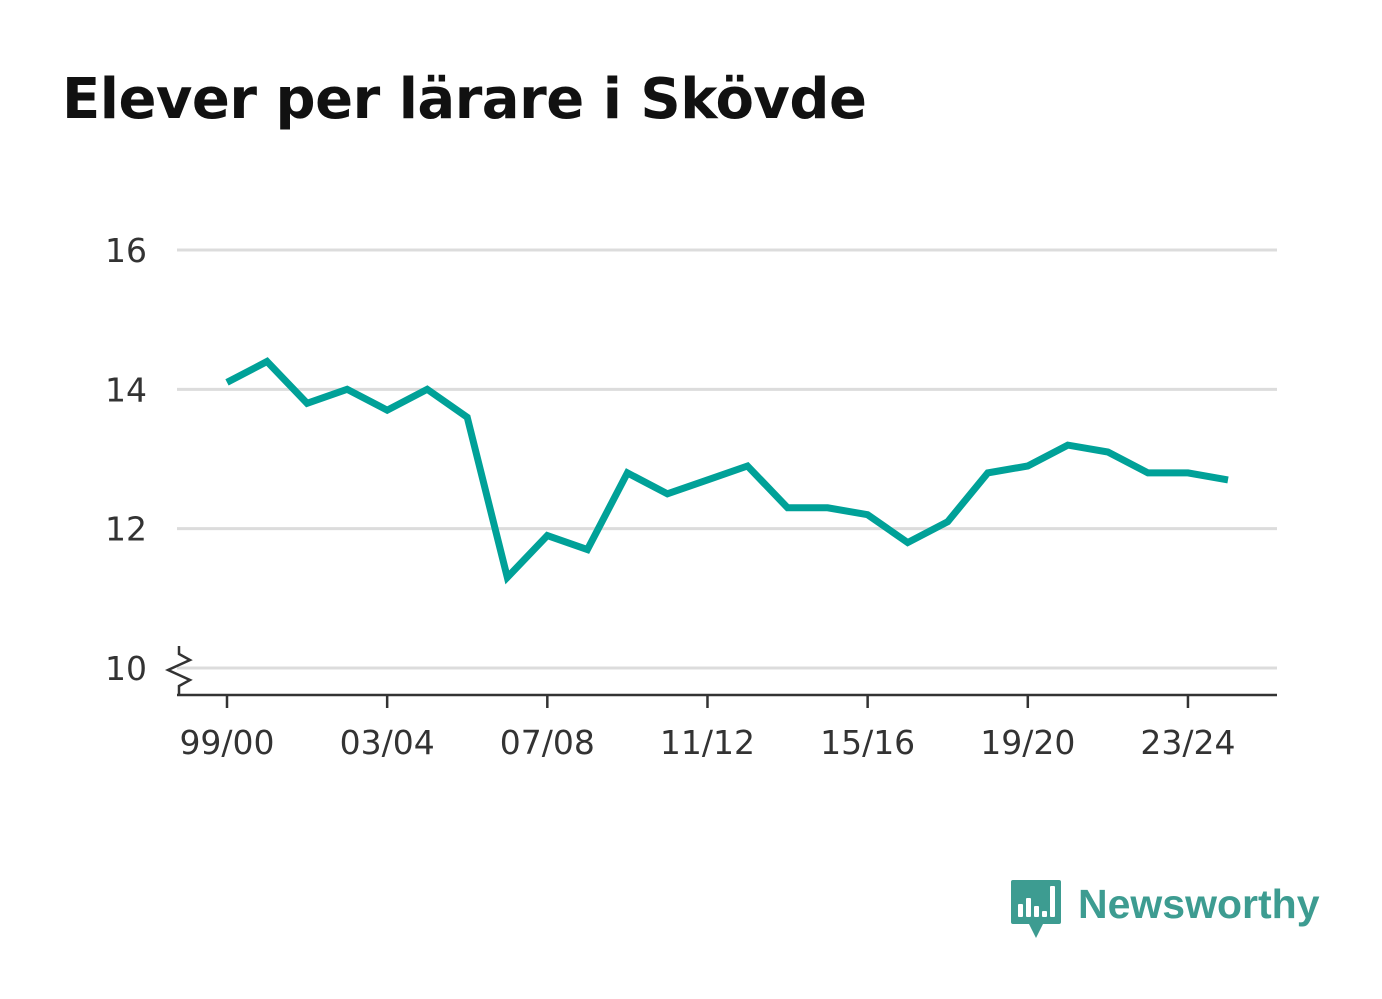 The image size is (1382, 999). What do you see at coordinates (1199, 904) in the screenshot?
I see `brand-name: Newsworthy` at bounding box center [1199, 904].